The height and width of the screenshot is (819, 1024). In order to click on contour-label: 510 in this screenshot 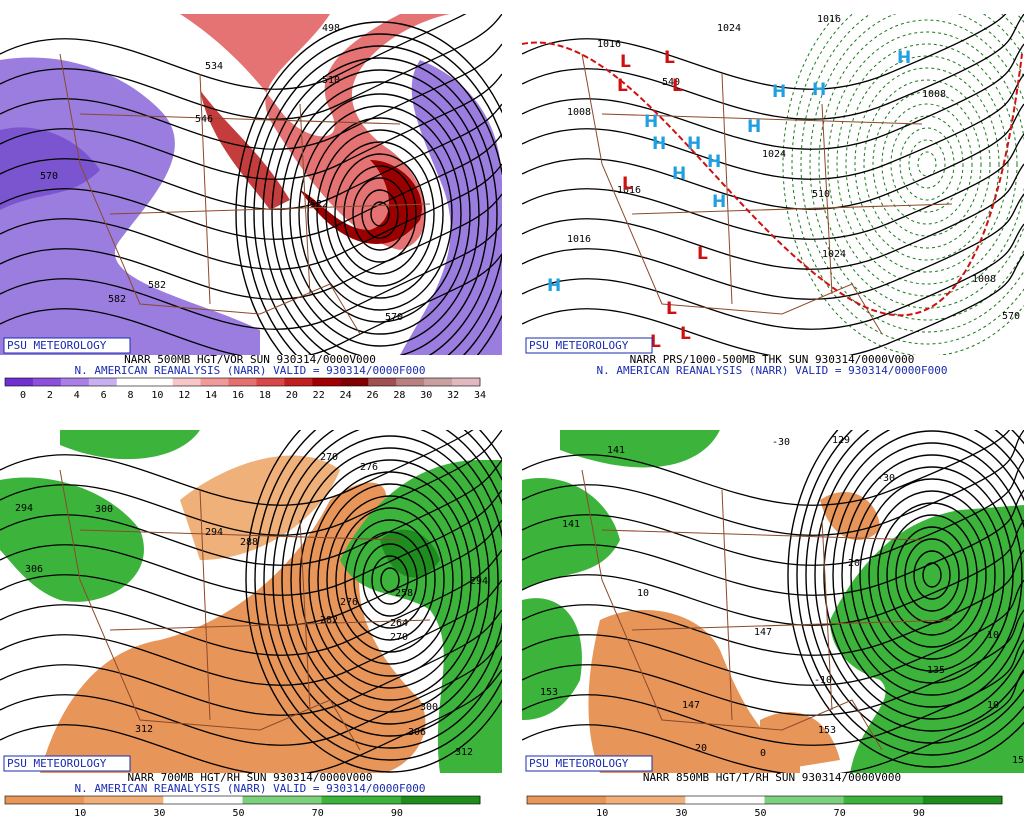, I will do `click(821, 194)`.